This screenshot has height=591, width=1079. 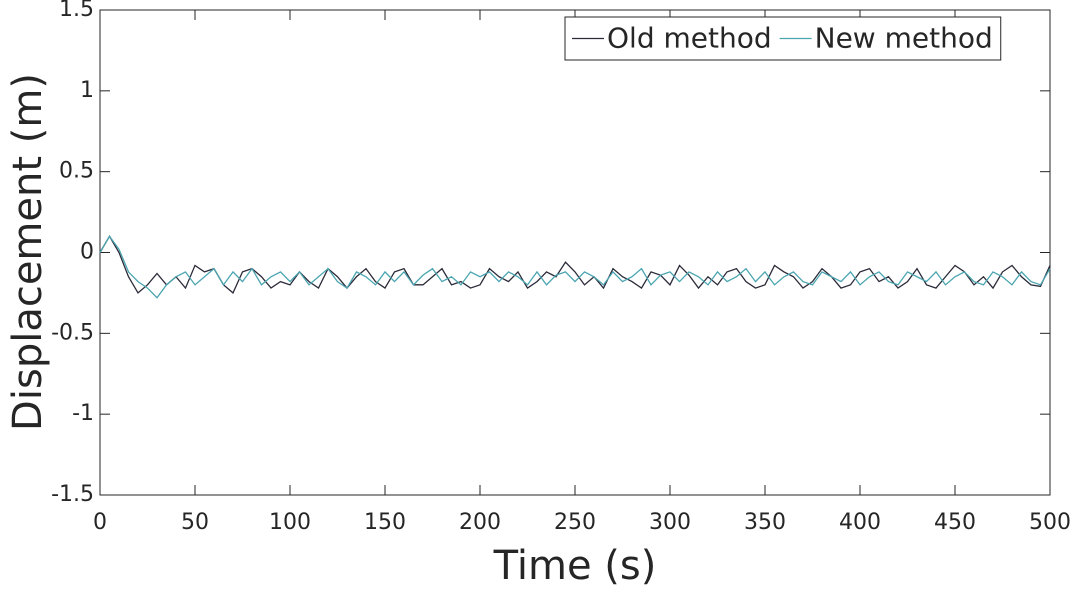 What do you see at coordinates (1050, 522) in the screenshot?
I see `x-tick-label: 500` at bounding box center [1050, 522].